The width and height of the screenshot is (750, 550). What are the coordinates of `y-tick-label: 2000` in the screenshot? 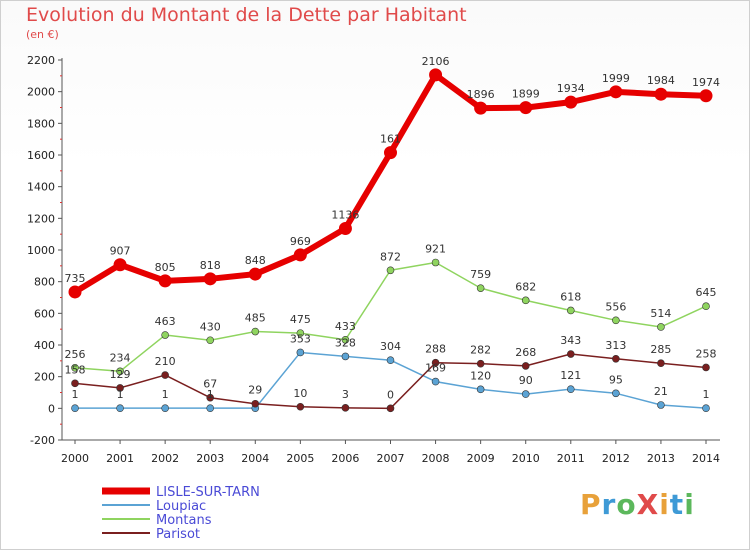 It's located at (41, 92).